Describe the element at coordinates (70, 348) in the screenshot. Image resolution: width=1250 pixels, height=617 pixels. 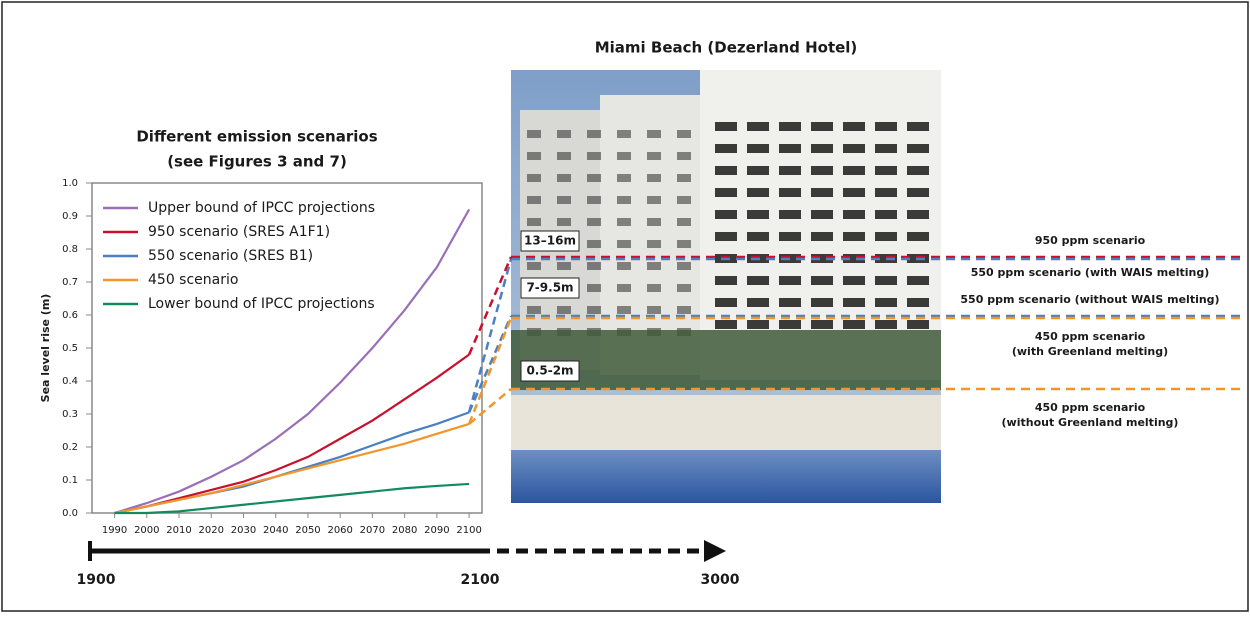
I see `y-tick-label: 0.5` at that location.